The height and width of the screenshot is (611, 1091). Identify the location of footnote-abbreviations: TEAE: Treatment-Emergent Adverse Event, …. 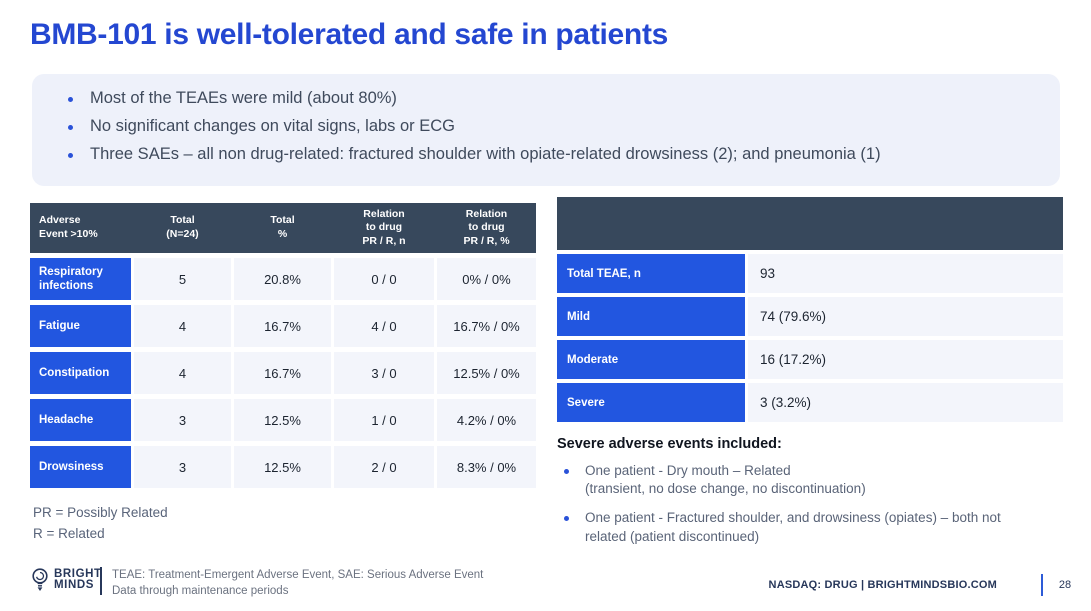
(298, 575).